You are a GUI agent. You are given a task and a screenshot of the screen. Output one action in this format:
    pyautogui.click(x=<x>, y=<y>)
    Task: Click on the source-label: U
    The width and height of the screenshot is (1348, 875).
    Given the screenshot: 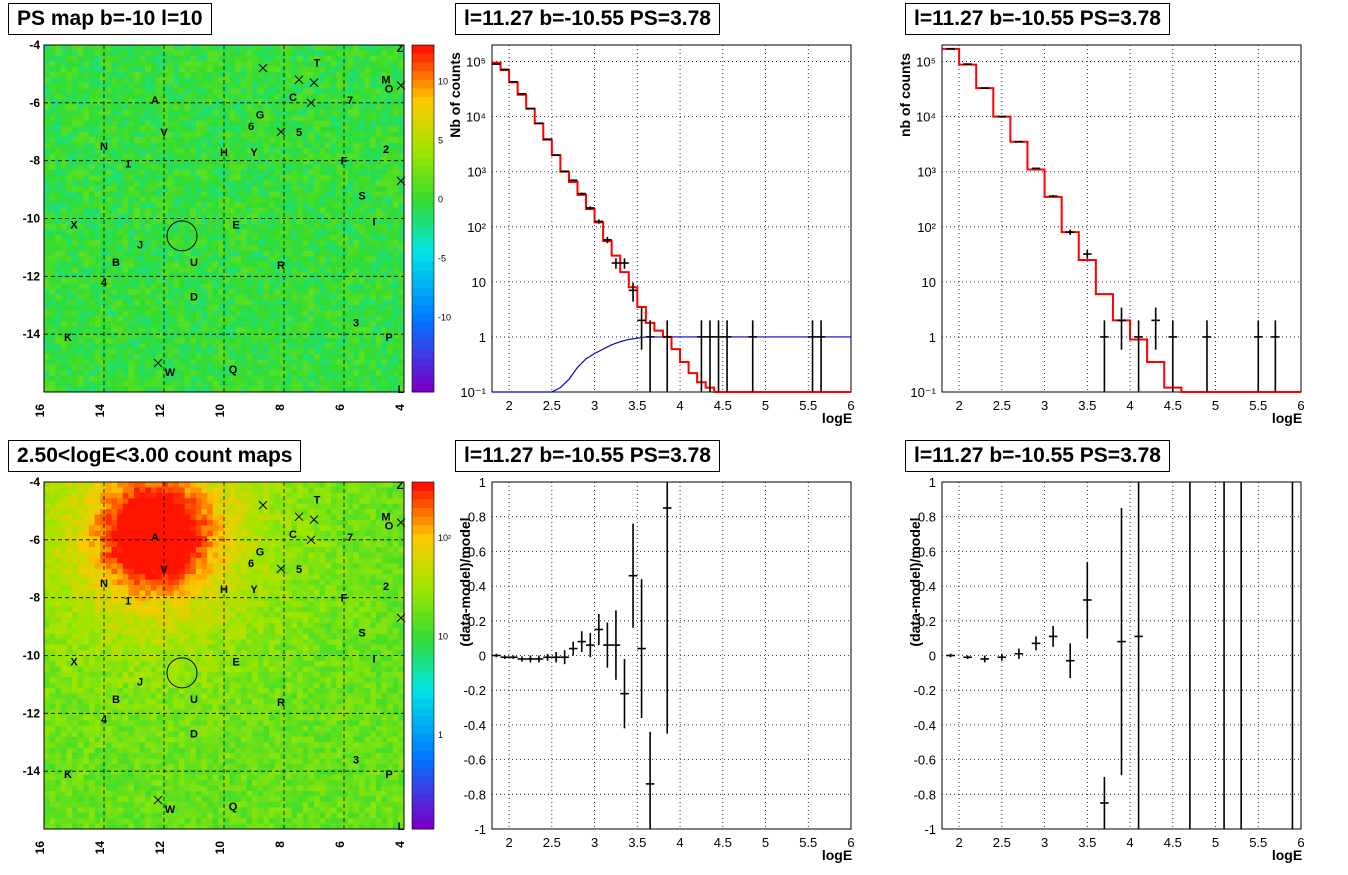 What is the action you would take?
    pyautogui.click(x=194, y=263)
    